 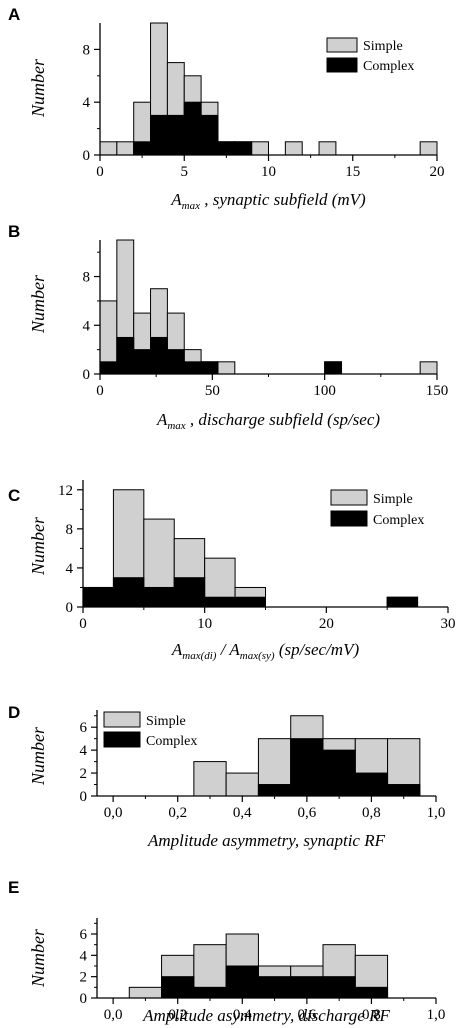 What do you see at coordinates (342, 45) in the screenshot?
I see `legend-swatch-simple` at bounding box center [342, 45].